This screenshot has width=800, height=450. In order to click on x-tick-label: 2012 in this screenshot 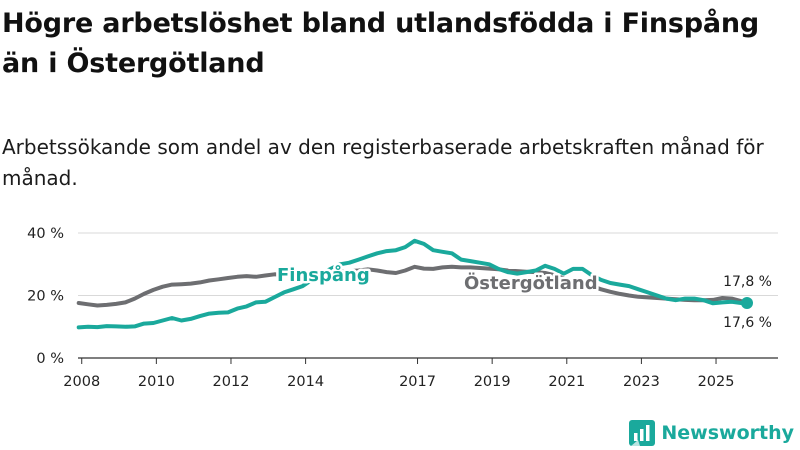, I will do `click(231, 382)`.